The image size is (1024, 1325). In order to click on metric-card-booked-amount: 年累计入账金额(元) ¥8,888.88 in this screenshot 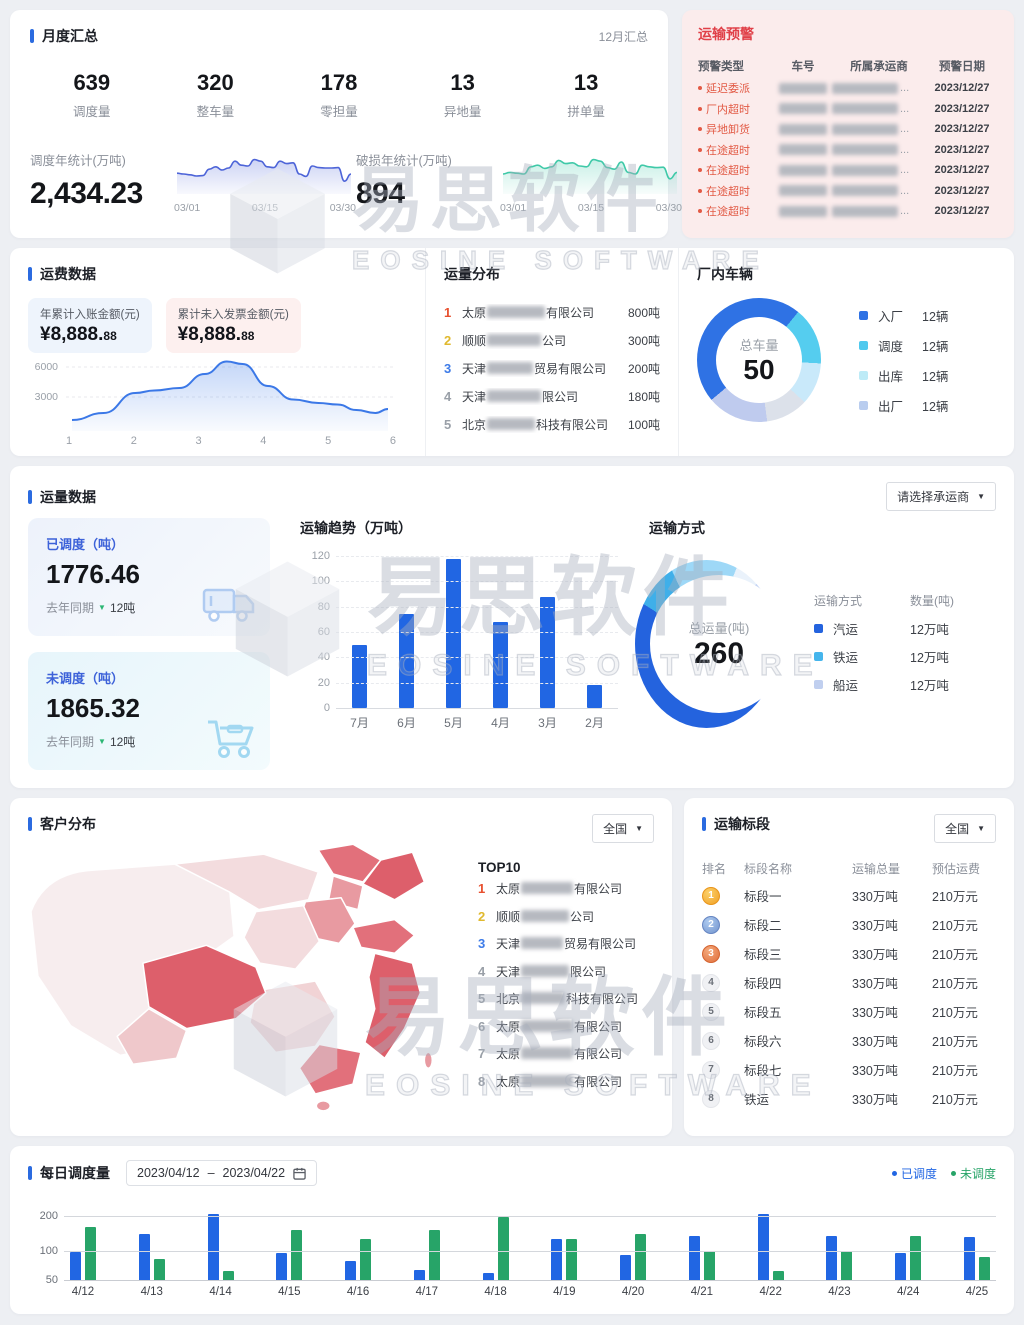, I will do `click(90, 325)`.